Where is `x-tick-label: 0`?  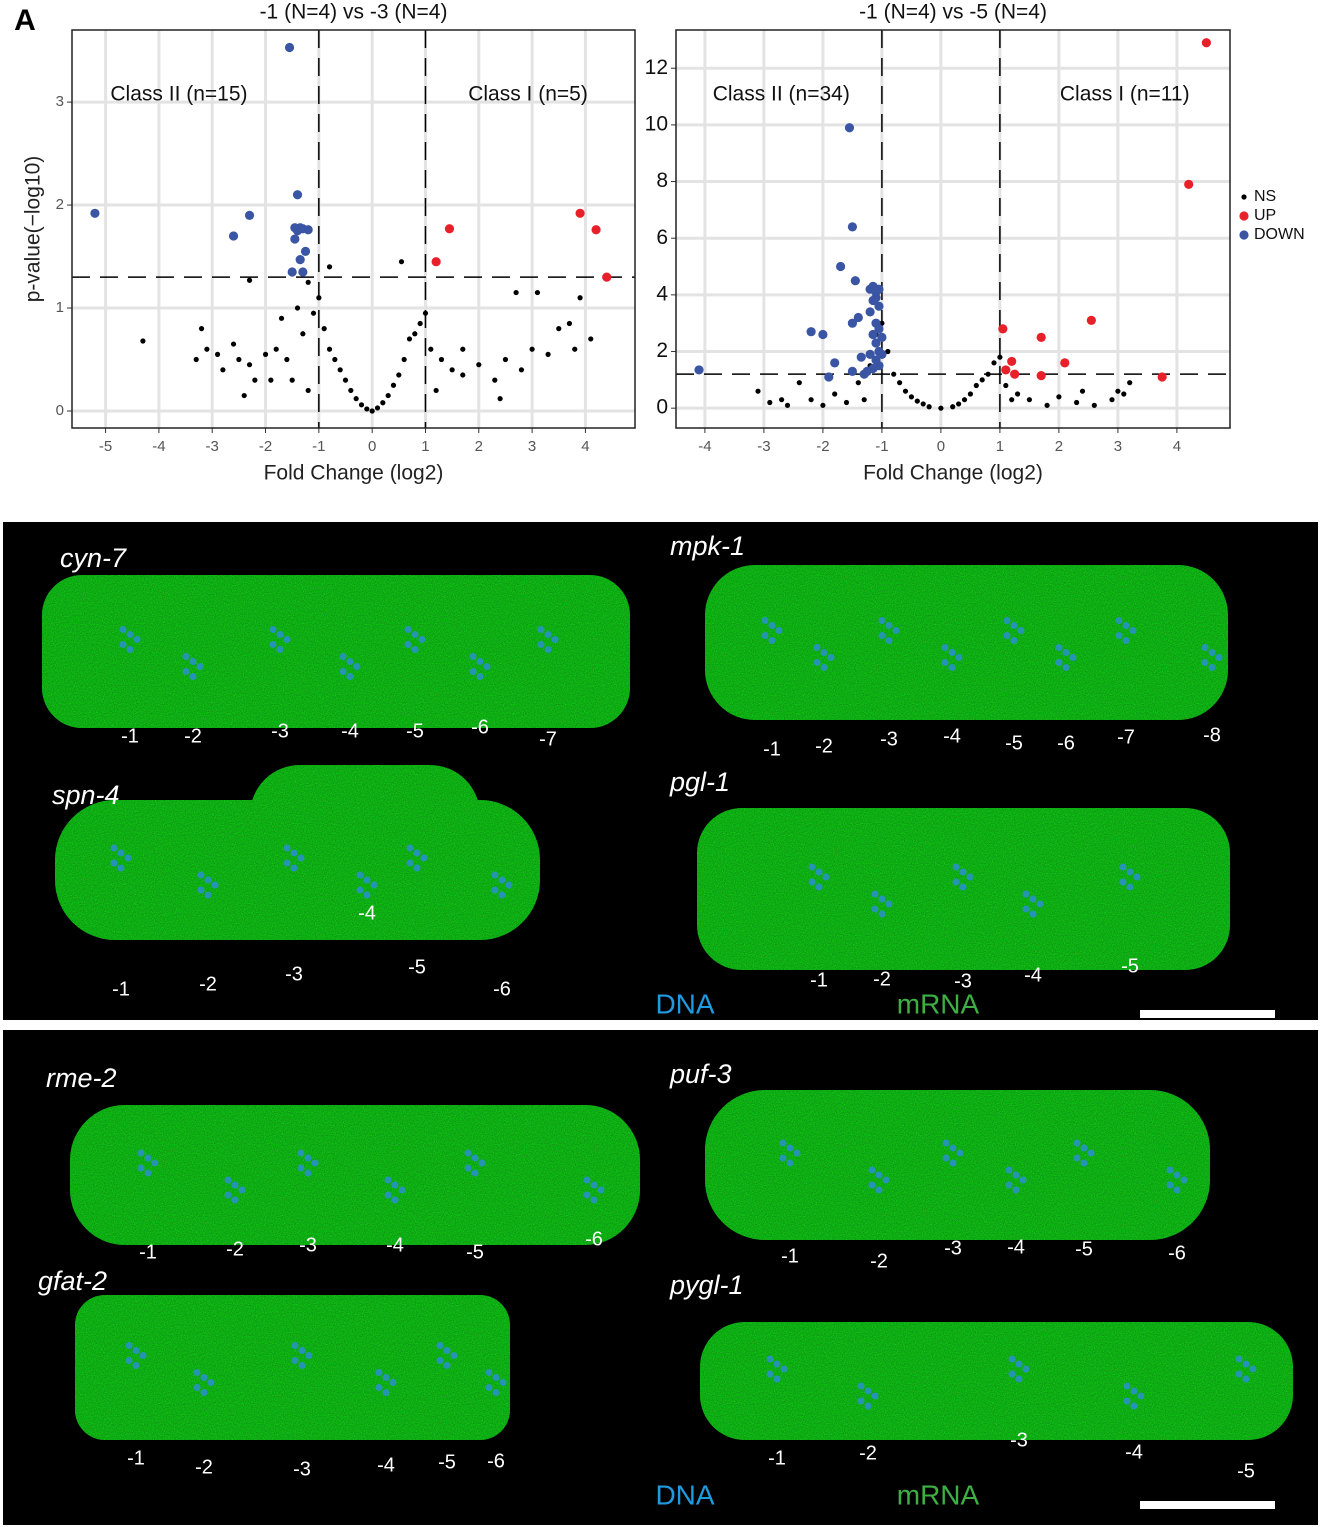
x-tick-label: 0 is located at coordinates (941, 446).